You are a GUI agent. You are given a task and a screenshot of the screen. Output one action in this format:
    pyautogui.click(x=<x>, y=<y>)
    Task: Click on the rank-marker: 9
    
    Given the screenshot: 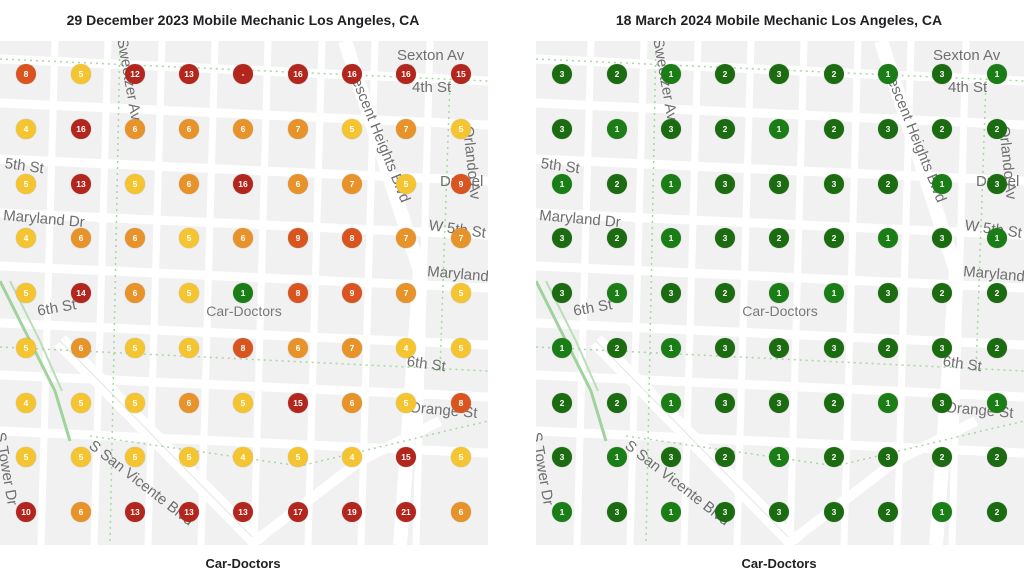 What is the action you would take?
    pyautogui.click(x=461, y=184)
    